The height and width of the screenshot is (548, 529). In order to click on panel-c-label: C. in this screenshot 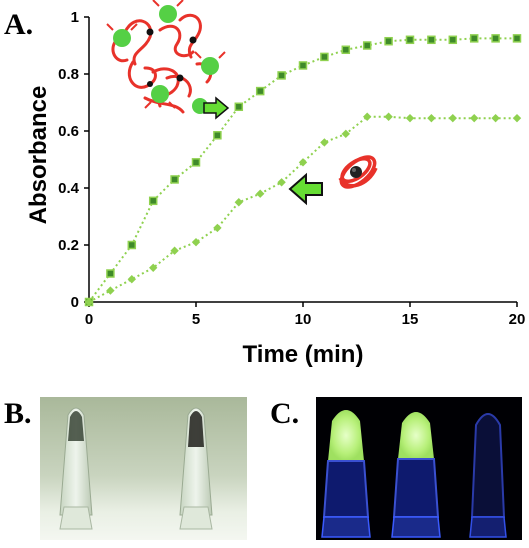, I will do `click(285, 413)`.